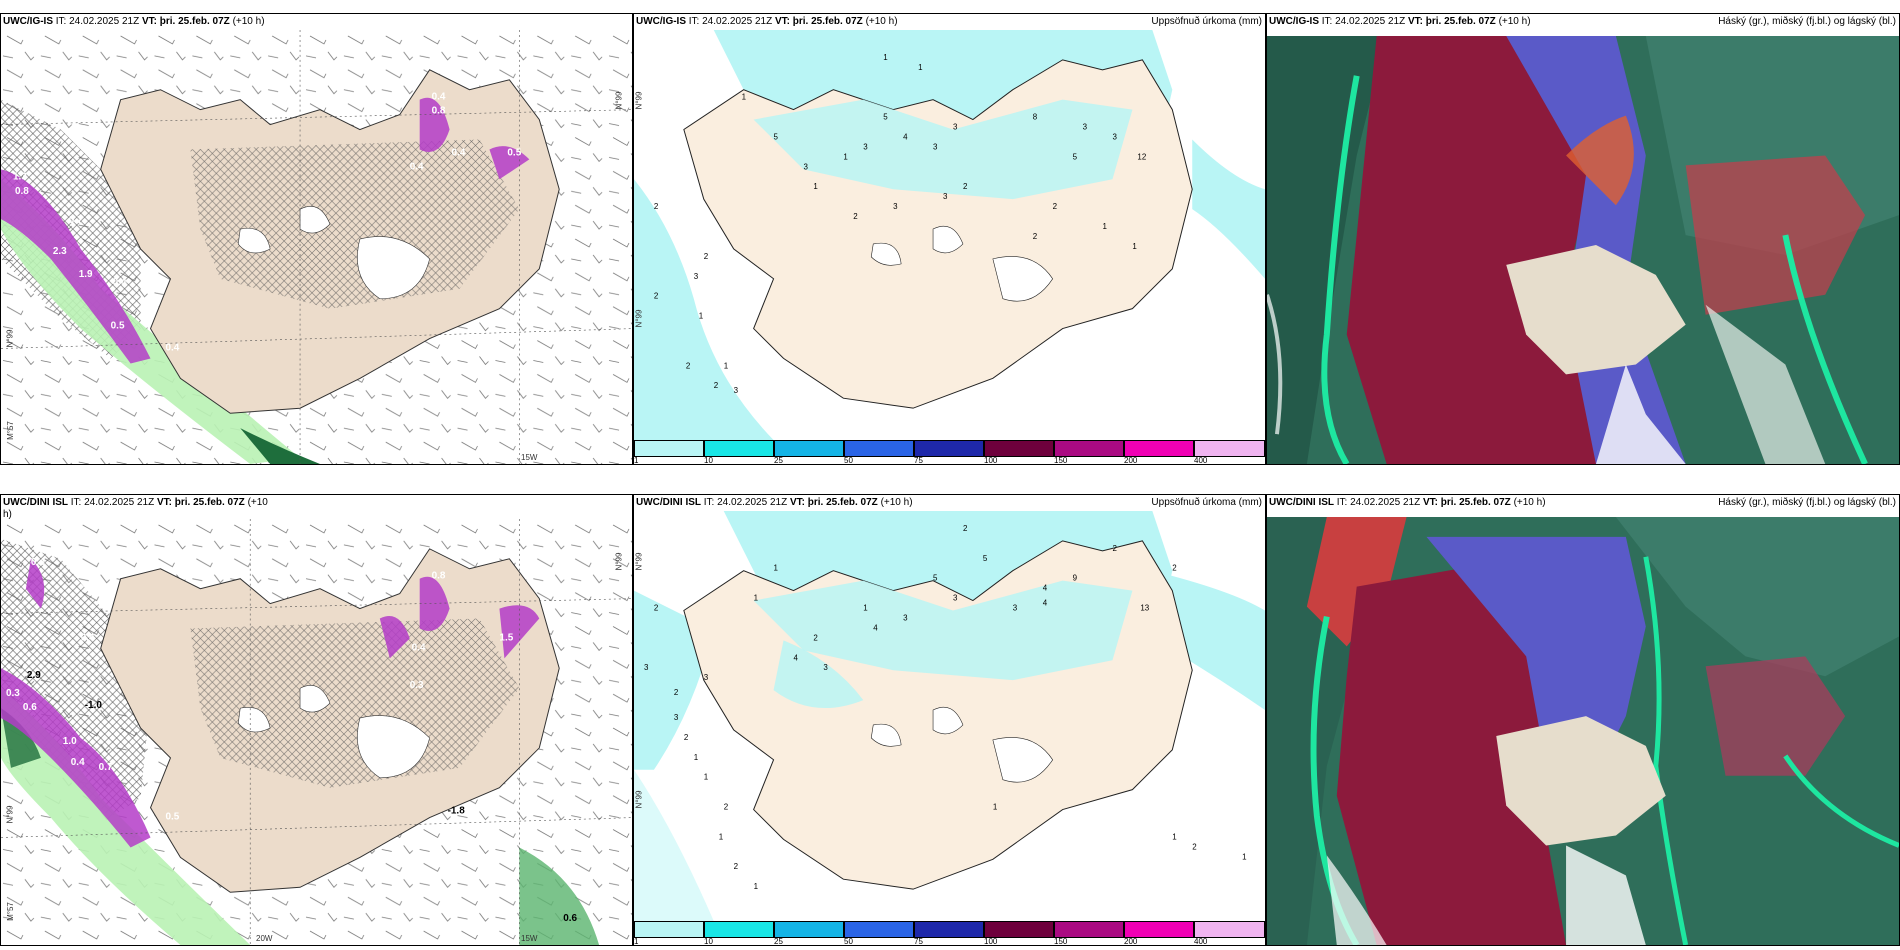  Describe the element at coordinates (35, 502) in the screenshot. I see `model-name: UWC/DINI ISL` at that location.